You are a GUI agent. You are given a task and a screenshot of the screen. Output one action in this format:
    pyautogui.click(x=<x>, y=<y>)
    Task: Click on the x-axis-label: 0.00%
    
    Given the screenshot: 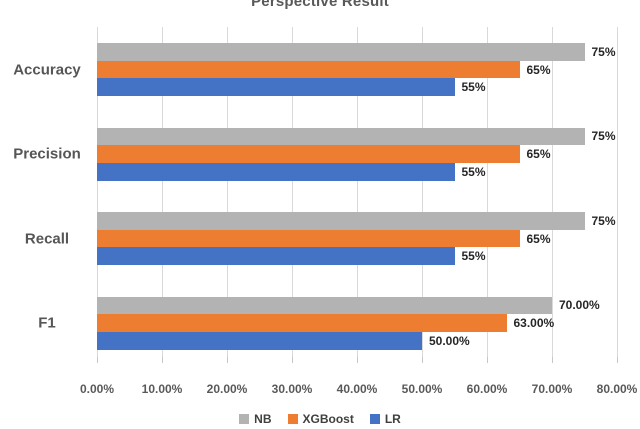 What is the action you would take?
    pyautogui.click(x=97, y=389)
    